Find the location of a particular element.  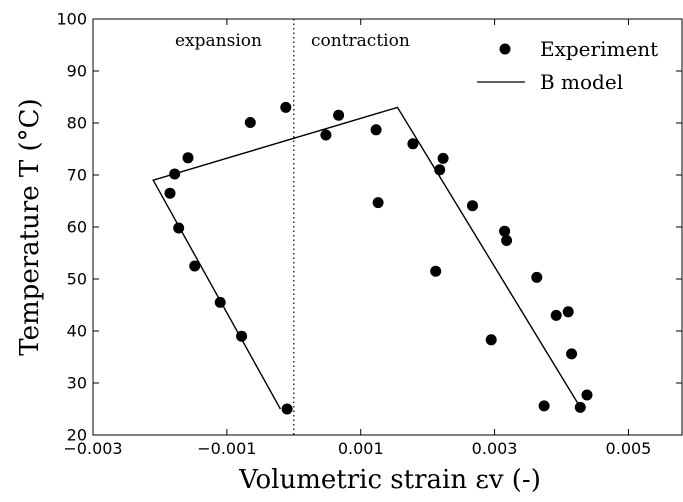

y-tick-label: 100 is located at coordinates (71, 19).